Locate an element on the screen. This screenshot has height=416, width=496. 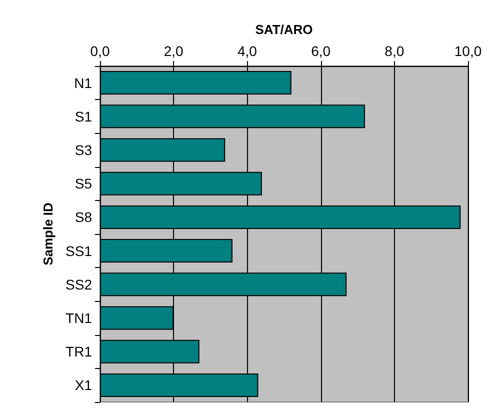
y-tick-label: SS1 is located at coordinates (79, 250).